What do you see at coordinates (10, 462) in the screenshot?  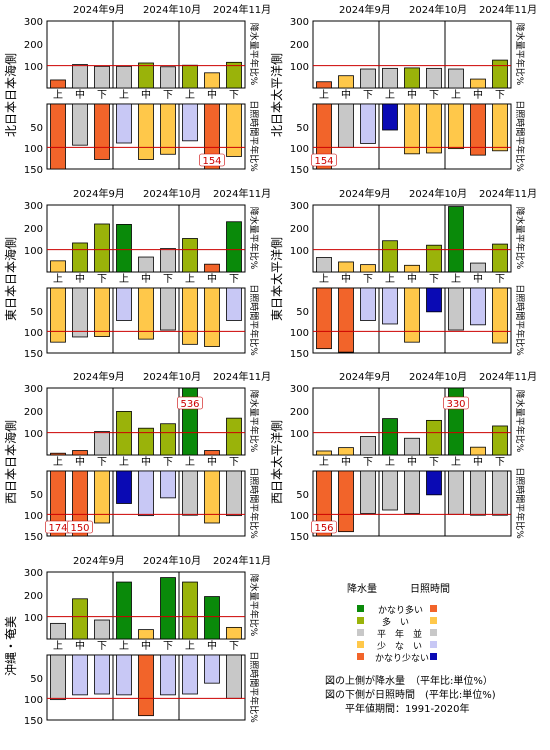 I see `p5-region-title: 西日本日本海側` at bounding box center [10, 462].